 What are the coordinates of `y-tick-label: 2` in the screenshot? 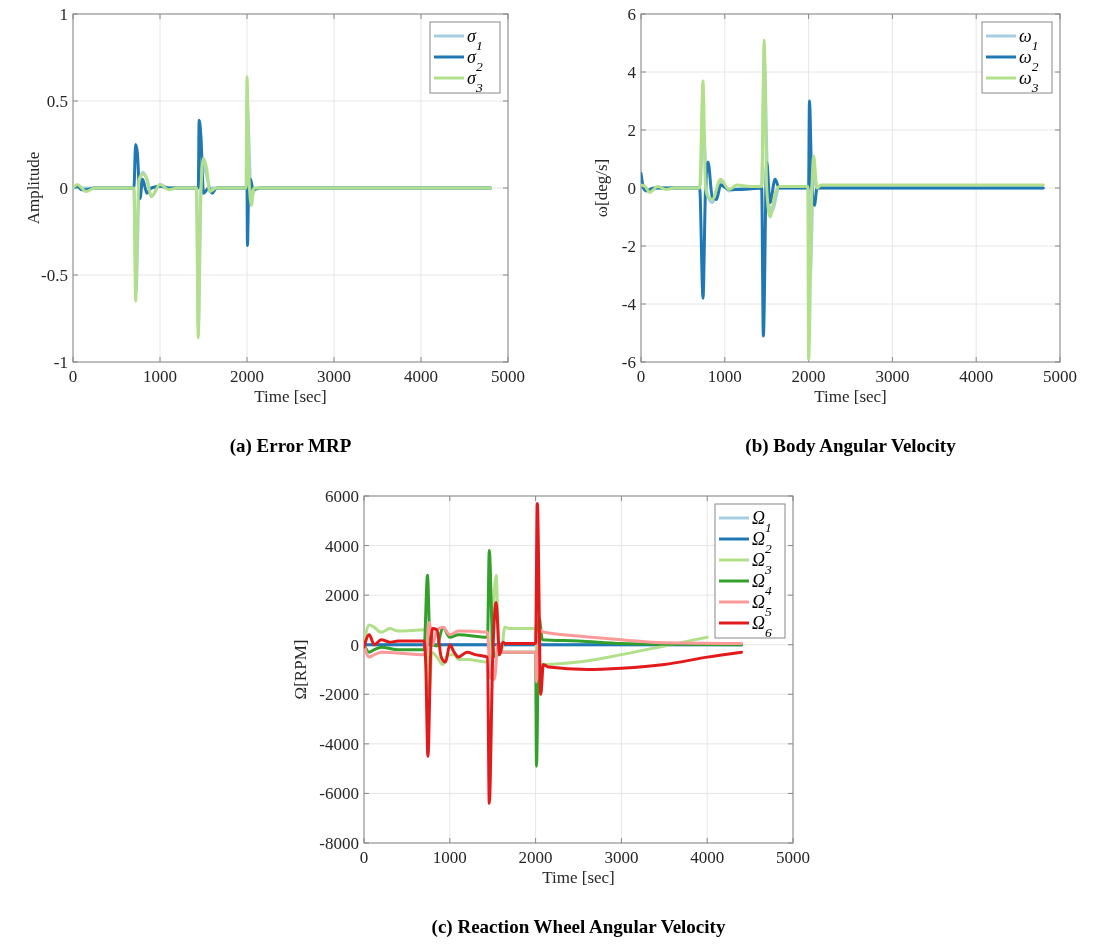 It's located at (631, 130).